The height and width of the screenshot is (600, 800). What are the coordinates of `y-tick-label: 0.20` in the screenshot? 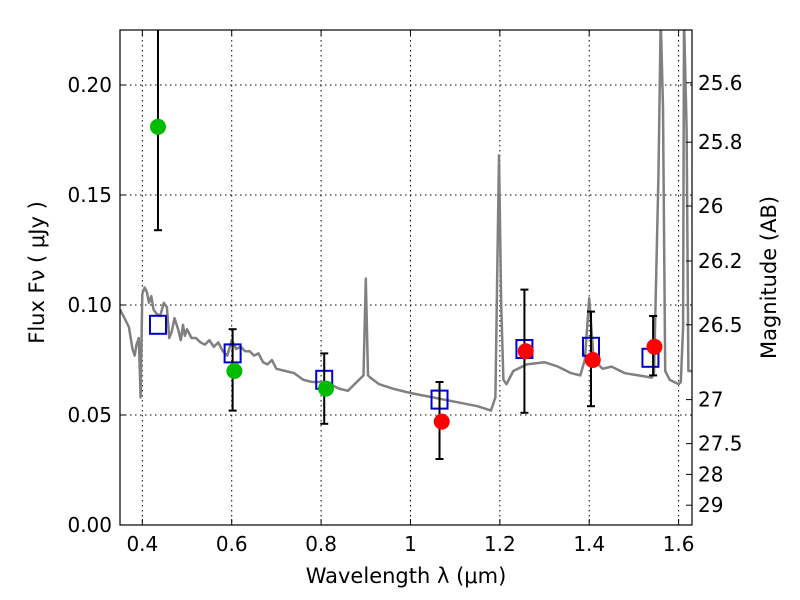 It's located at (89, 85).